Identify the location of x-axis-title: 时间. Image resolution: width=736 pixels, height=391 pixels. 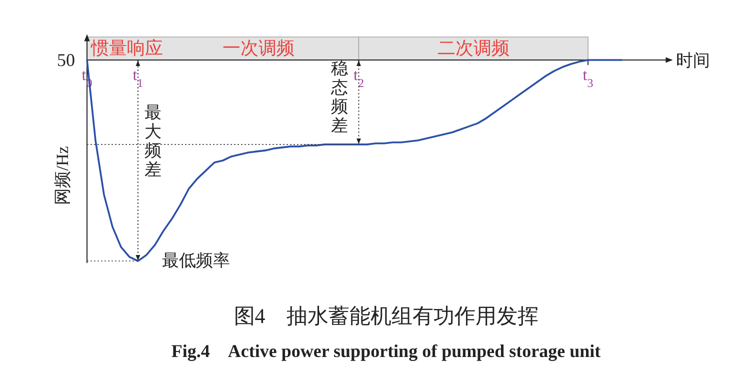
(693, 60).